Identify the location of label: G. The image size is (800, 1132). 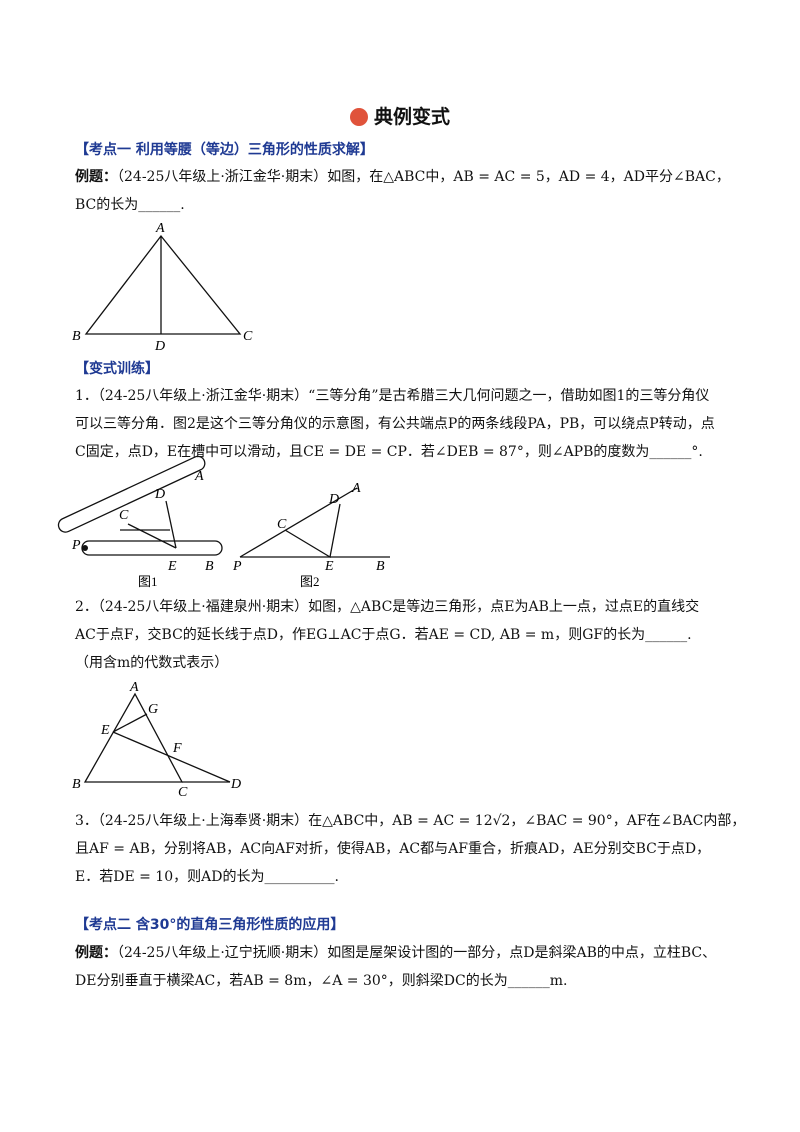
(153, 709).